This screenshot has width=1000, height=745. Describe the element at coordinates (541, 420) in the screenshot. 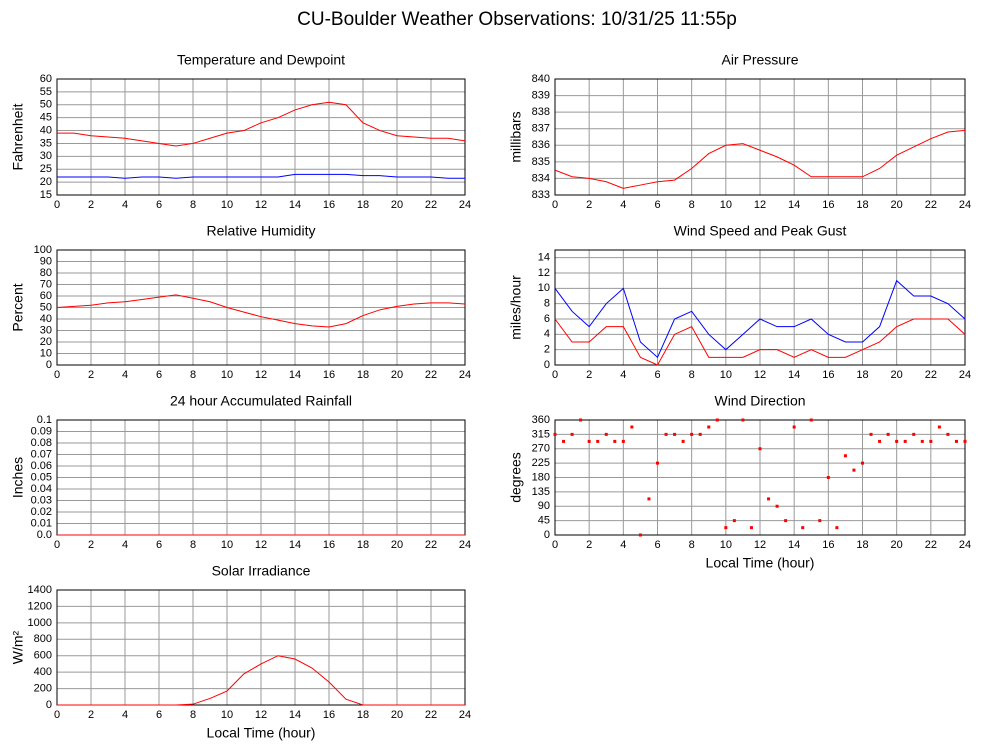

I see `y-tick-label: 360` at that location.